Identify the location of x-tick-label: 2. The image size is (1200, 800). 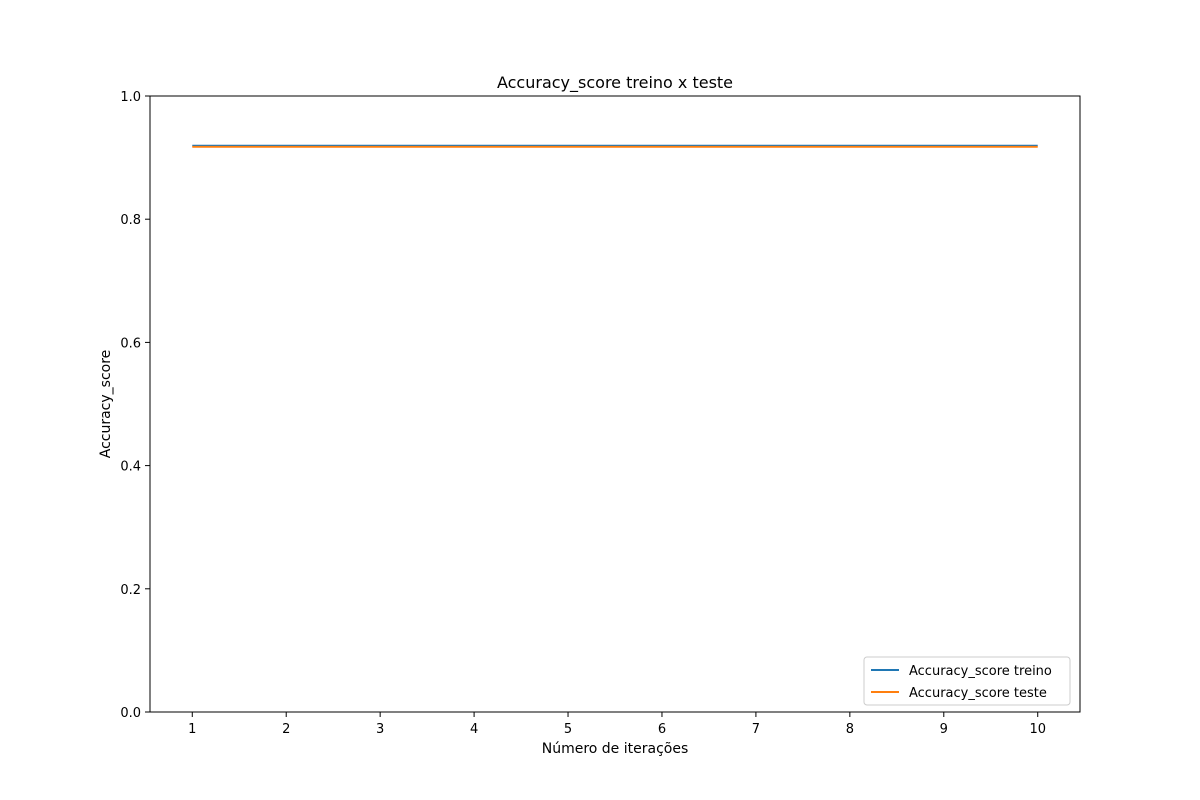
(286, 729).